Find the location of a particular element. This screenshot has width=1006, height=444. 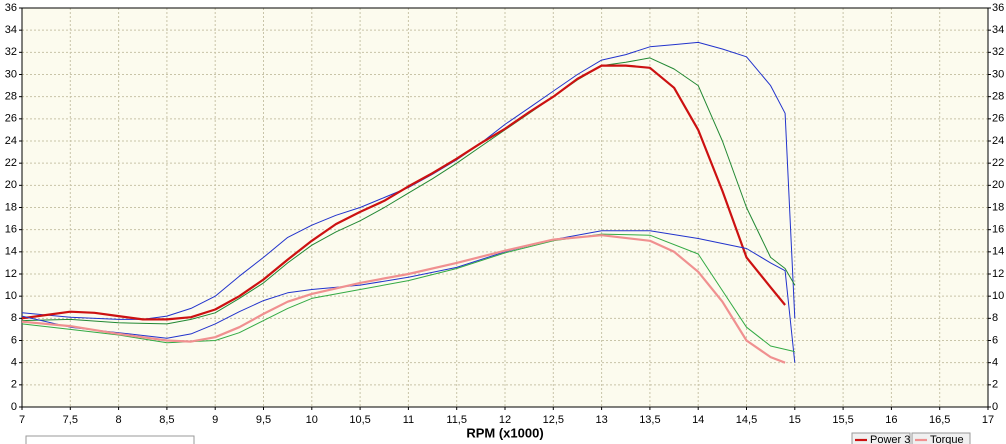

x-tick-label: 11 is located at coordinates (408, 420).